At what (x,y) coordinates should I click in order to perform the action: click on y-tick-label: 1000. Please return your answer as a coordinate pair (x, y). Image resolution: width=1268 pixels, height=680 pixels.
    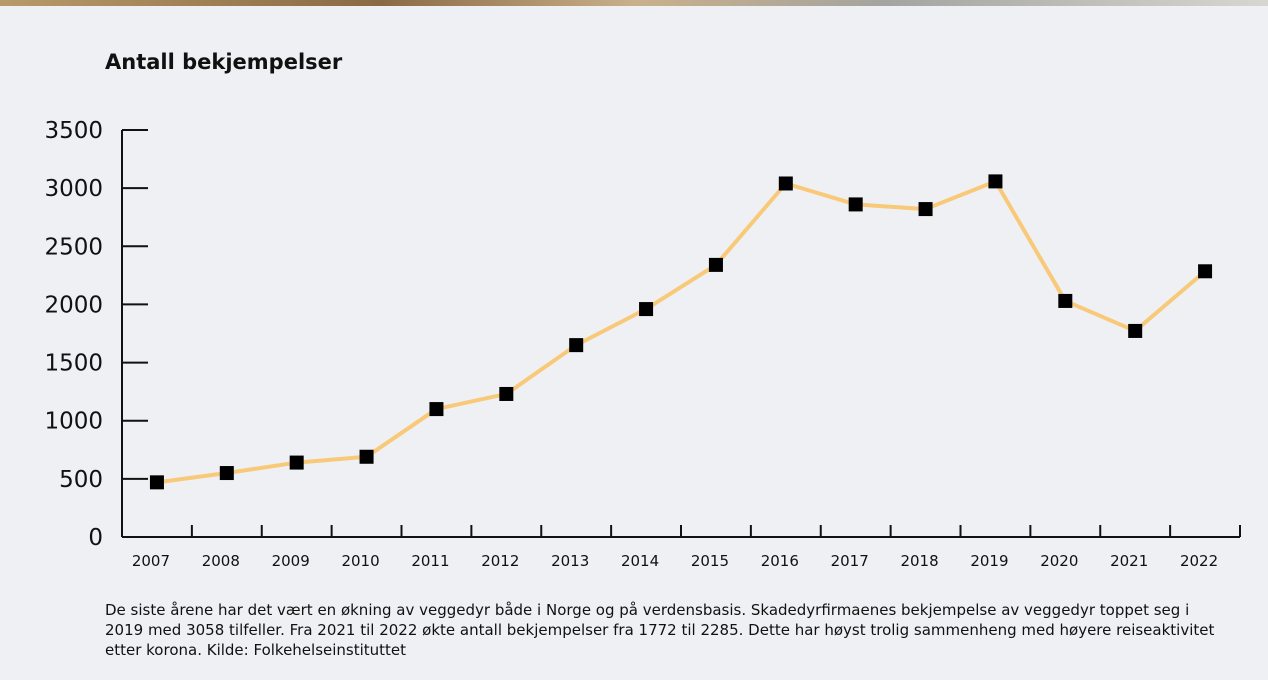
    Looking at the image, I should click on (73, 422).